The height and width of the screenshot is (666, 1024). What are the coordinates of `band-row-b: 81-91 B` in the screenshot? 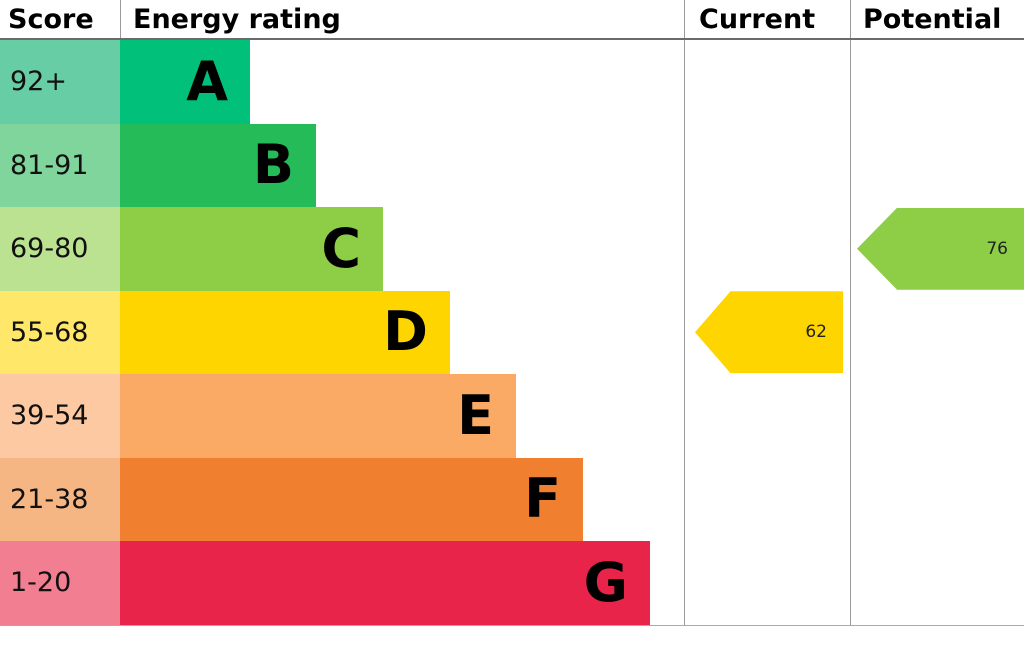 It's located at (342, 165).